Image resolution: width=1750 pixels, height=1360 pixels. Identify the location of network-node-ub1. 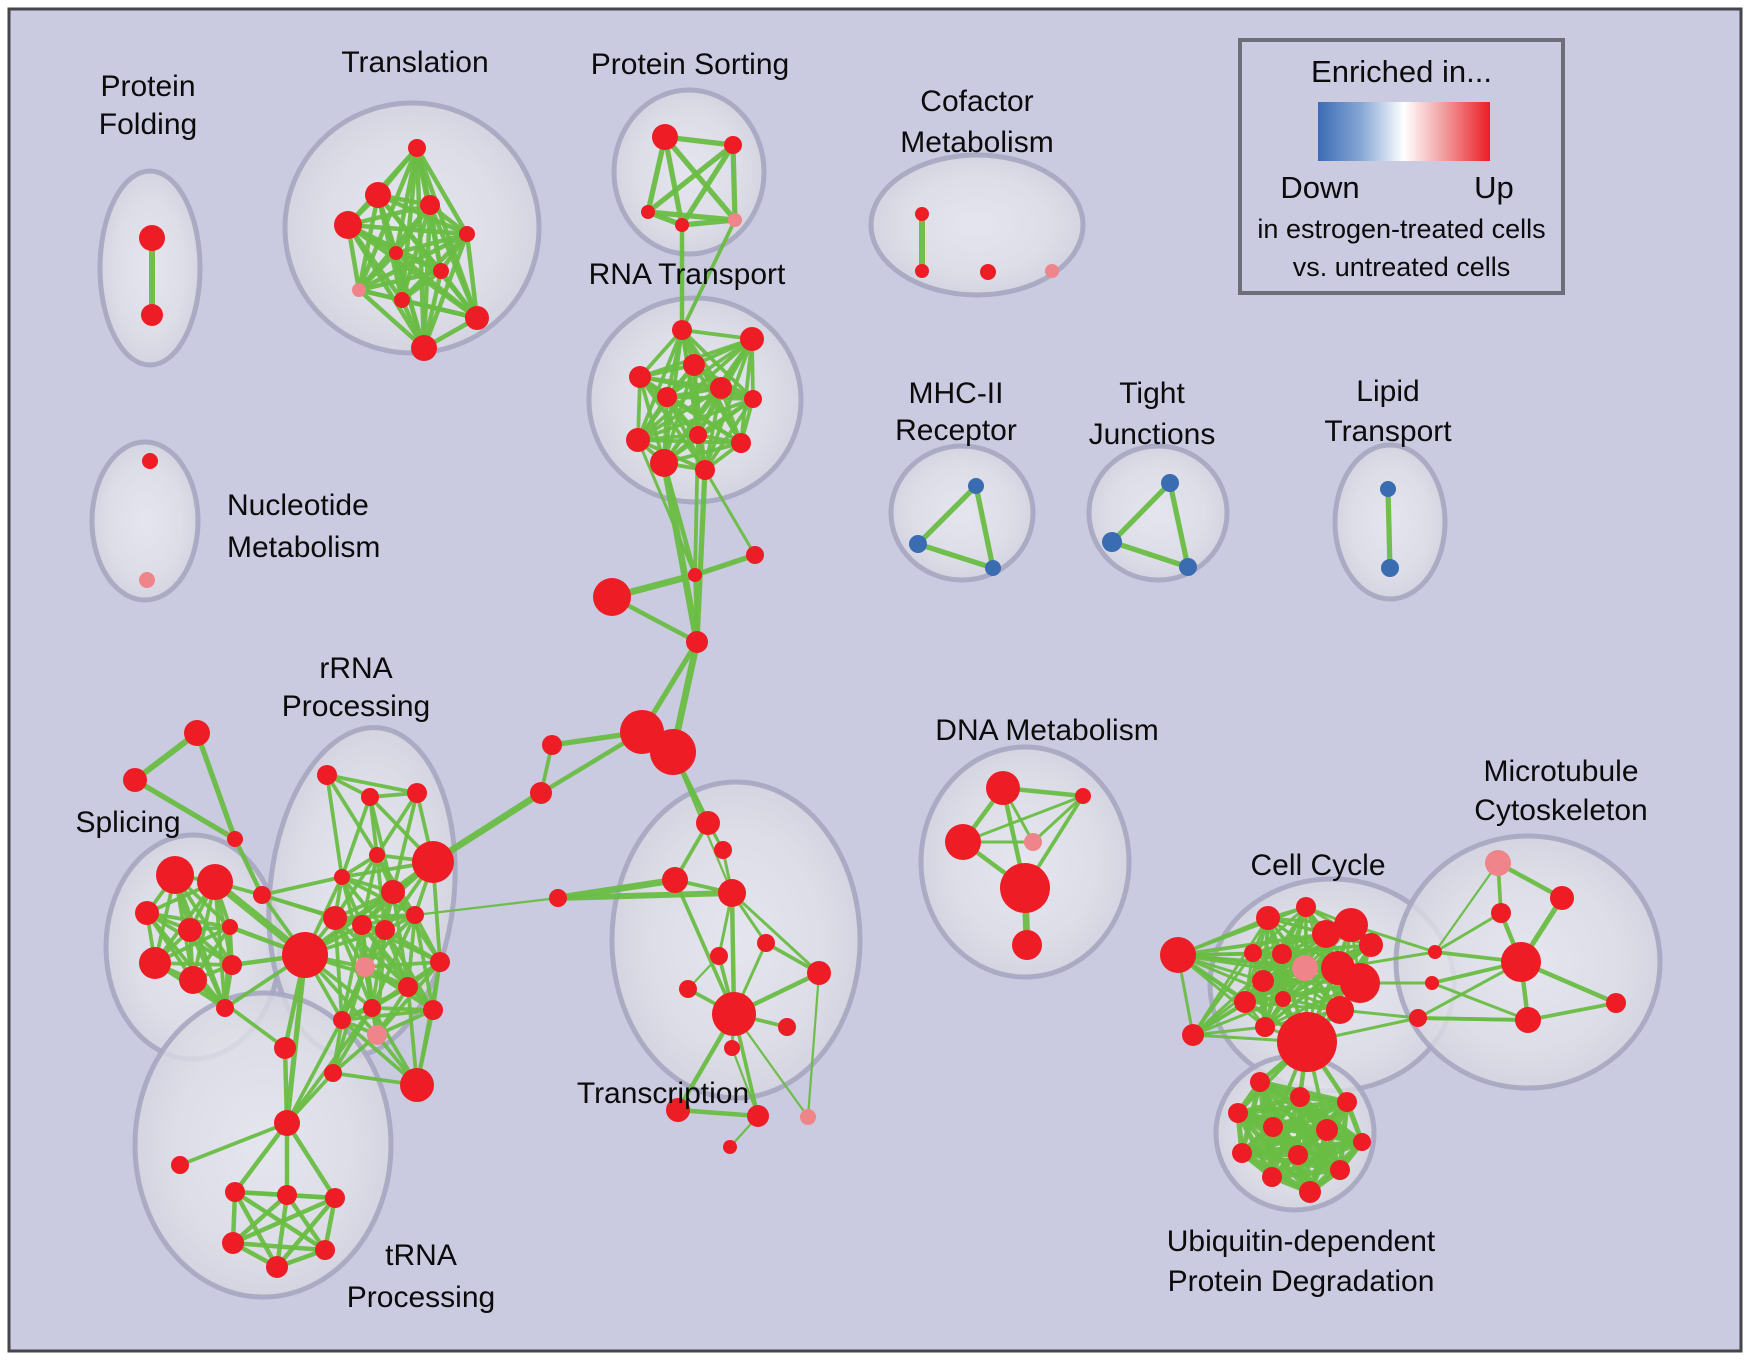
(1260, 1082).